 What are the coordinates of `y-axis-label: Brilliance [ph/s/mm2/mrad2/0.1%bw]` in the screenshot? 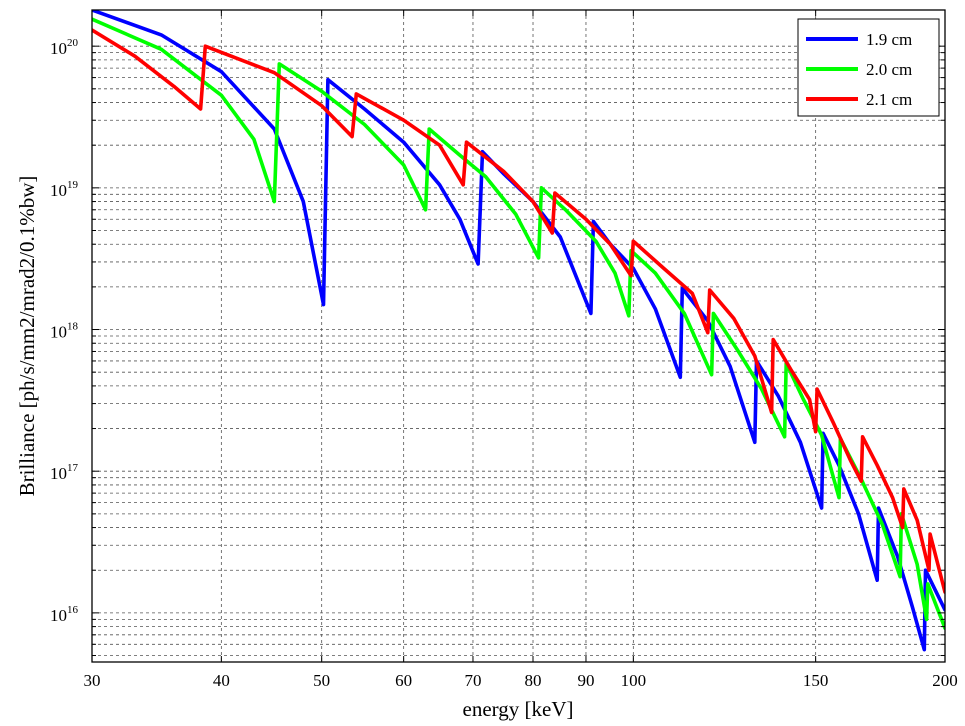 It's located at (27, 336).